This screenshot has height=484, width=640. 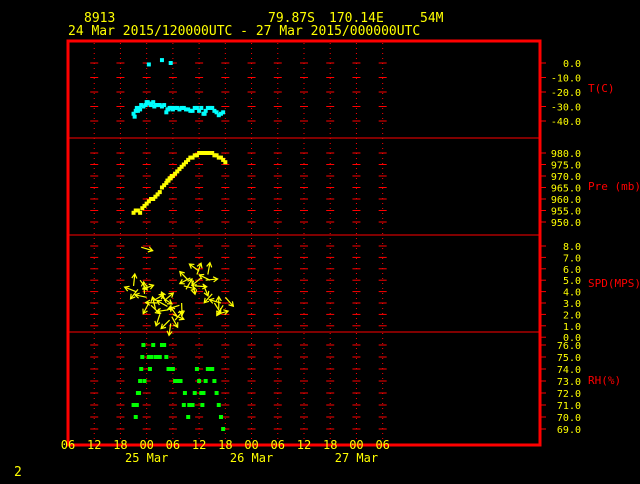 What do you see at coordinates (251, 458) in the screenshot?
I see `x-day-label: 26 Mar` at bounding box center [251, 458].